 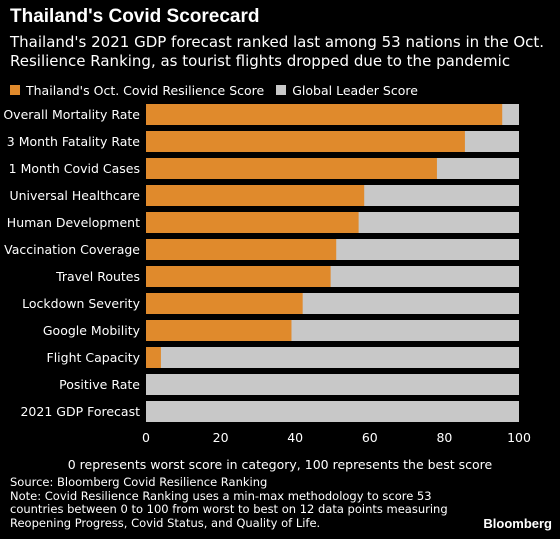 I want to click on category-label: Positive Rate, so click(x=99, y=384).